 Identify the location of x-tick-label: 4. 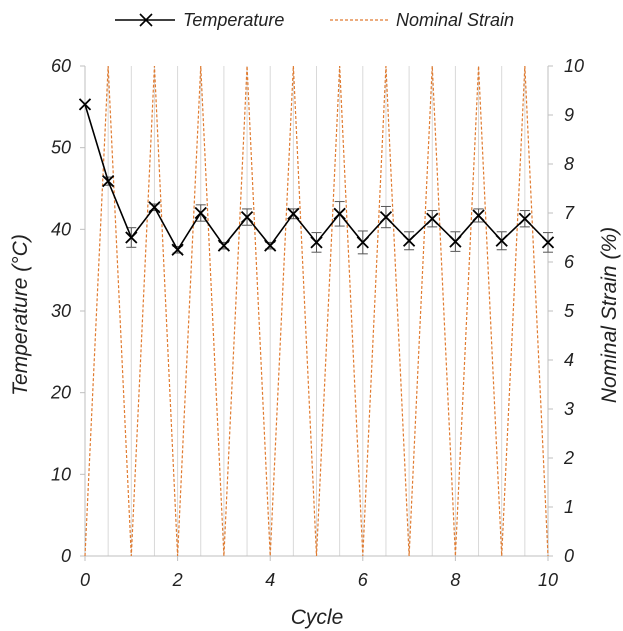
(270, 580).